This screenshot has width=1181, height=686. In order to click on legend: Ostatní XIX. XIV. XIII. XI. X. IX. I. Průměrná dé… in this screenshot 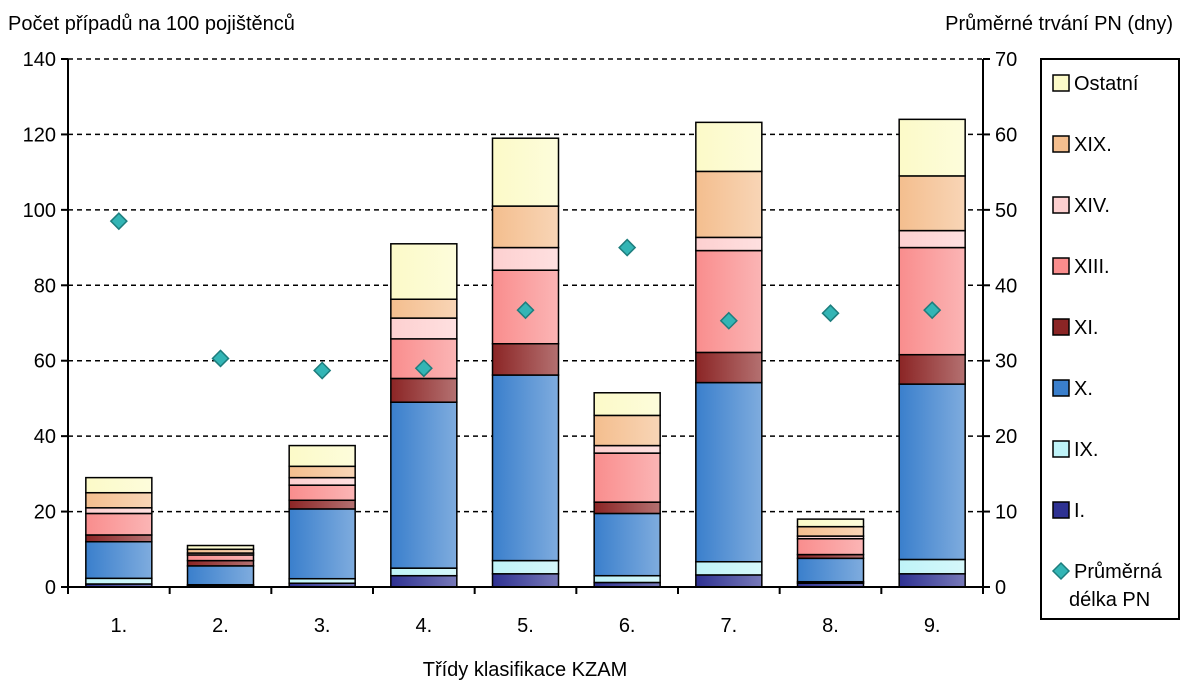, I will do `click(1110, 339)`.